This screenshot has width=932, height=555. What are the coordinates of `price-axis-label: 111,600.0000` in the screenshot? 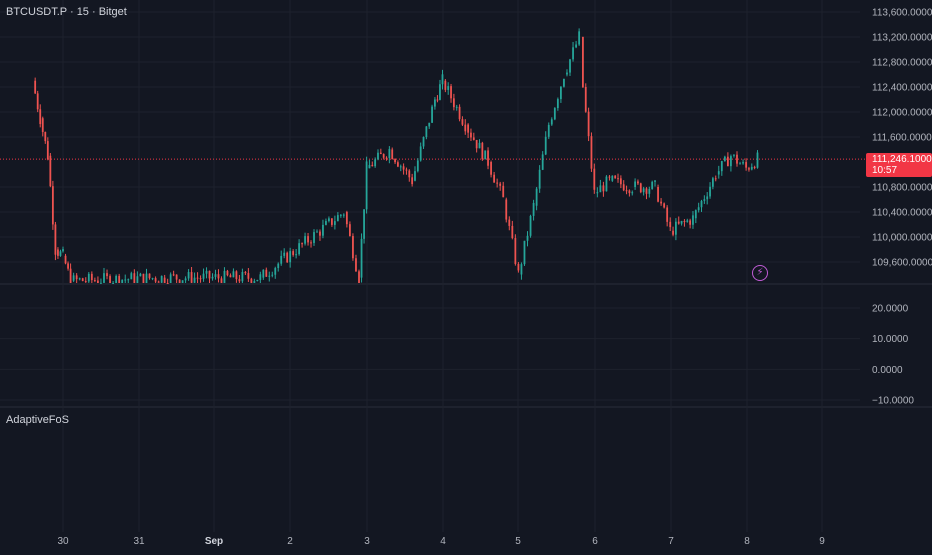 It's located at (902, 138).